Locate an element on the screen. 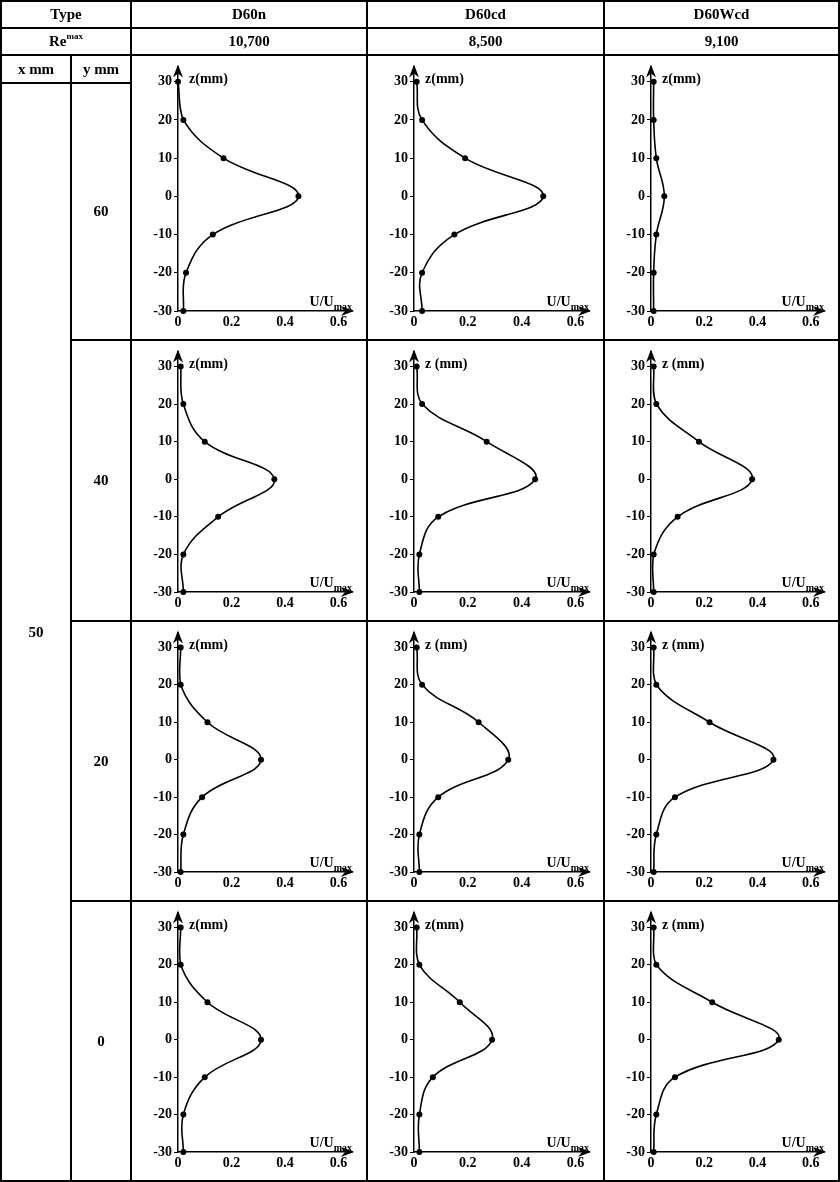 This screenshot has width=840, height=1182. text: Type is located at coordinates (66, 14).